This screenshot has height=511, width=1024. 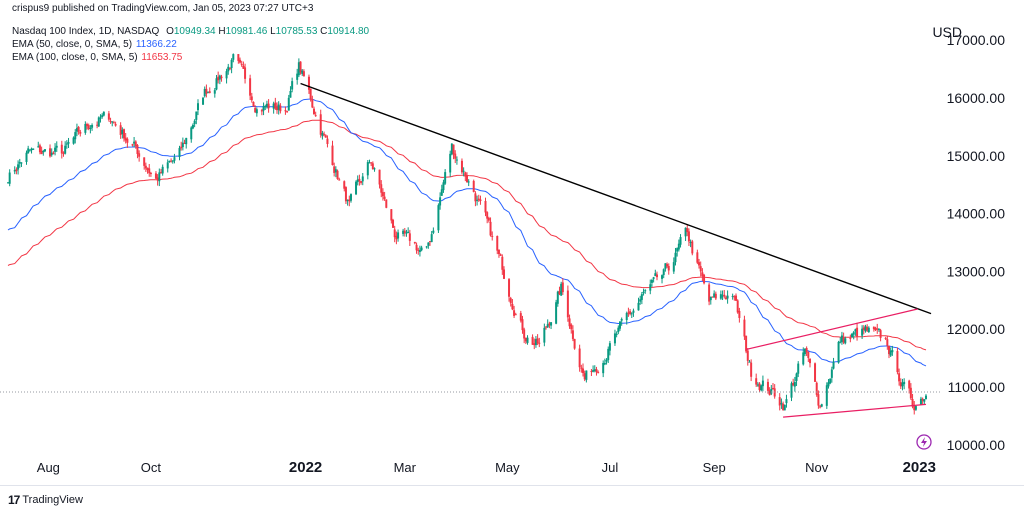 What do you see at coordinates (924, 442) in the screenshot?
I see `bolt-icon` at bounding box center [924, 442].